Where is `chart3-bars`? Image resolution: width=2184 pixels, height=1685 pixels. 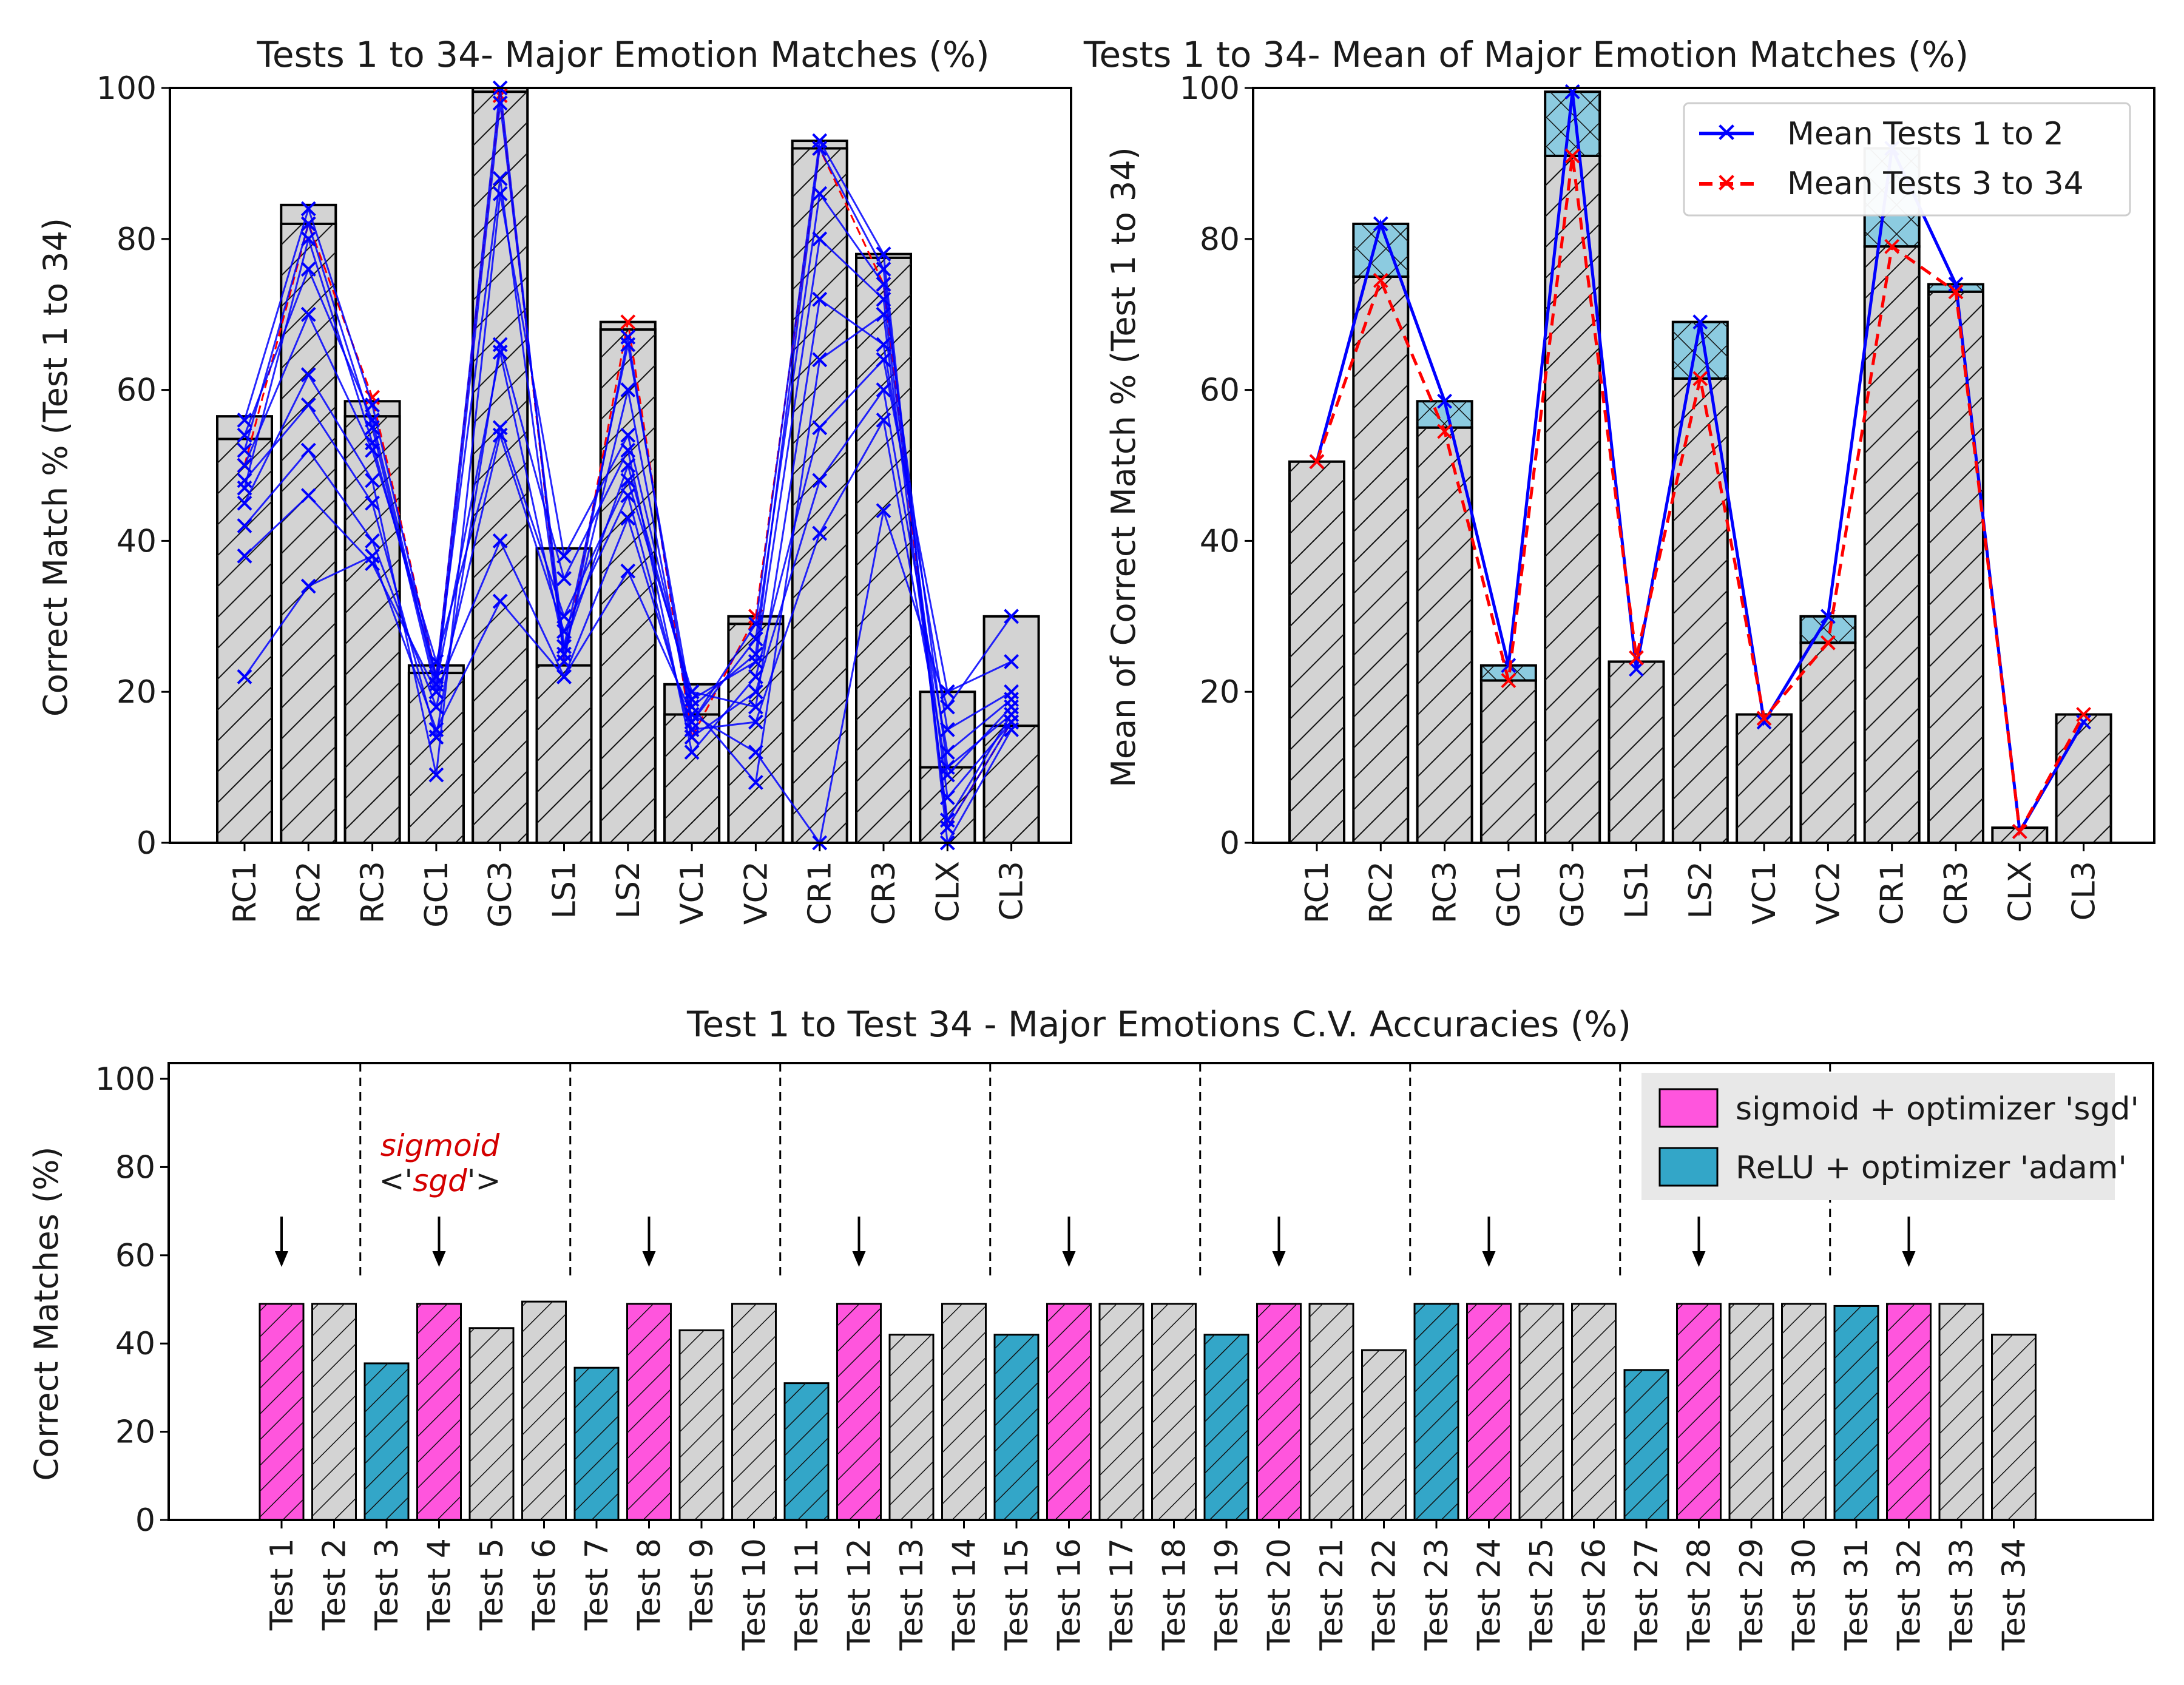
chart3-bars is located at coordinates (1148, 1410).